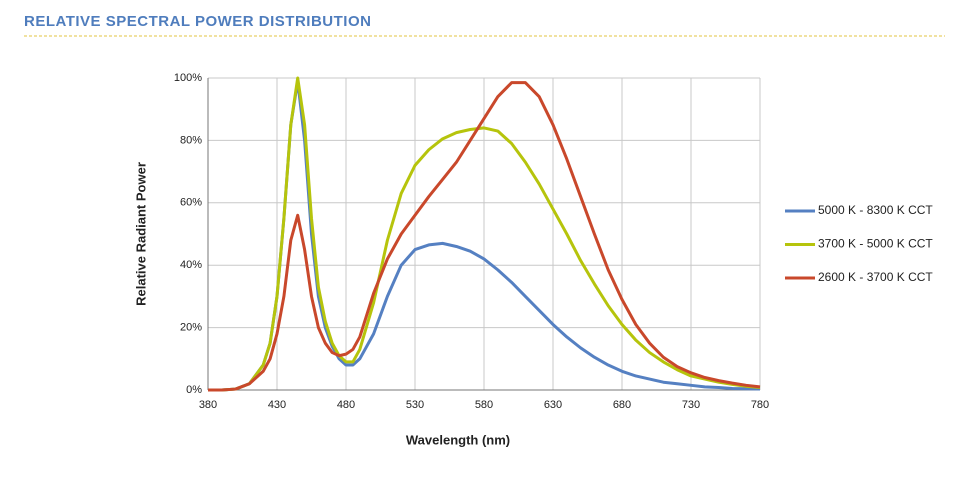 The image size is (978, 479). Describe the element at coordinates (188, 78) in the screenshot. I see `y-tick-label: 100%` at that location.